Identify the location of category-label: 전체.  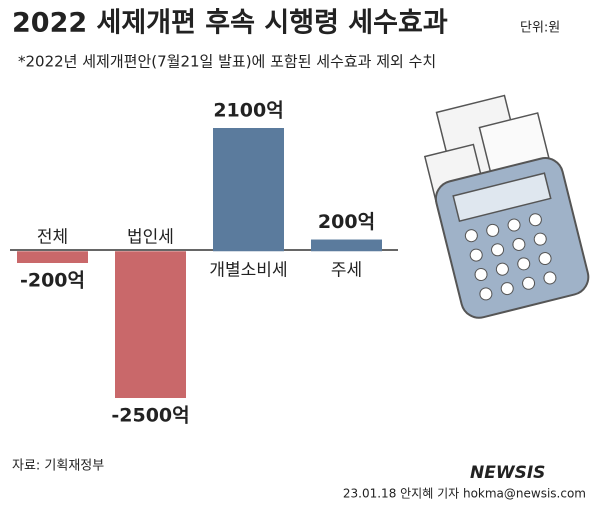
(52, 237).